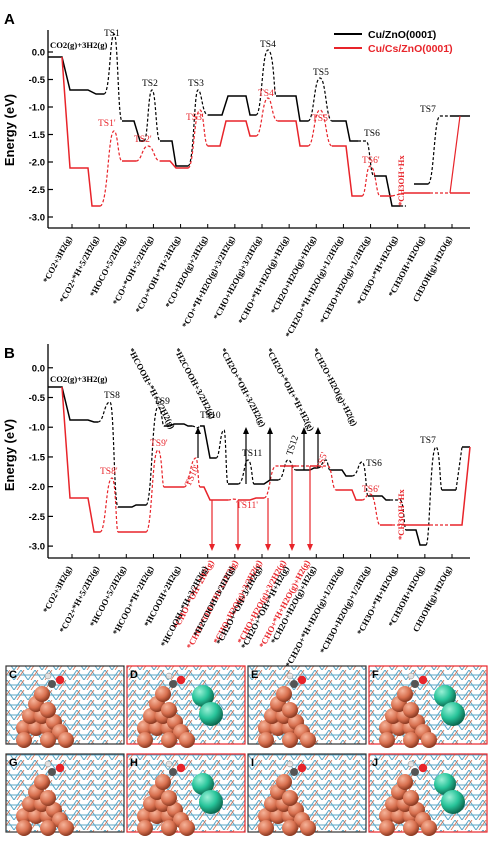 The height and width of the screenshot is (846, 492). Describe the element at coordinates (293, 445) in the screenshot. I see `ts-label-ts12: TS12` at that location.